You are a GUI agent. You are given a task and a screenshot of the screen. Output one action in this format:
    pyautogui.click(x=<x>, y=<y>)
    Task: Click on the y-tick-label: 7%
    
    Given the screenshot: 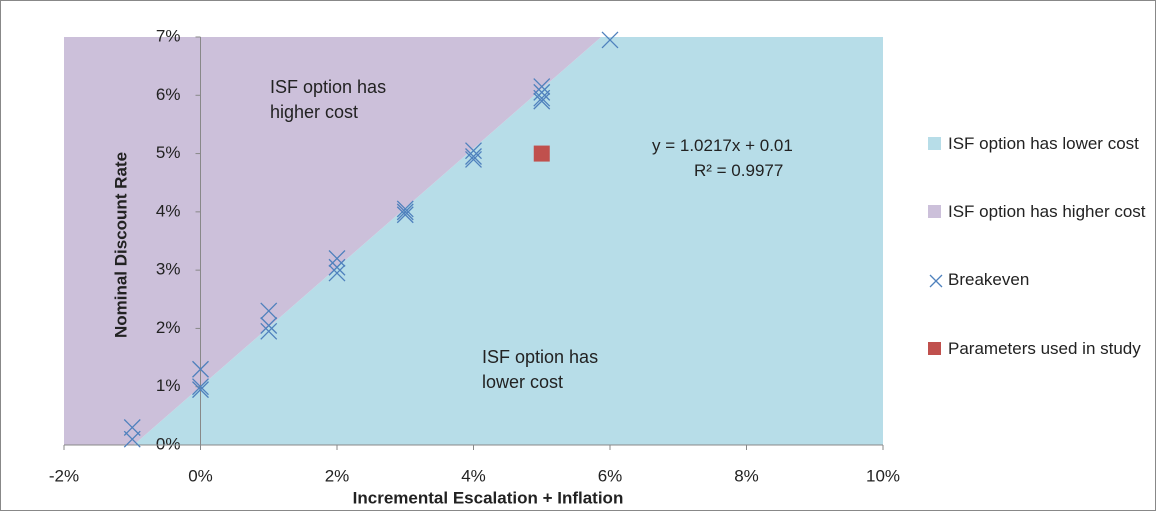 What is the action you would take?
    pyautogui.click(x=168, y=35)
    